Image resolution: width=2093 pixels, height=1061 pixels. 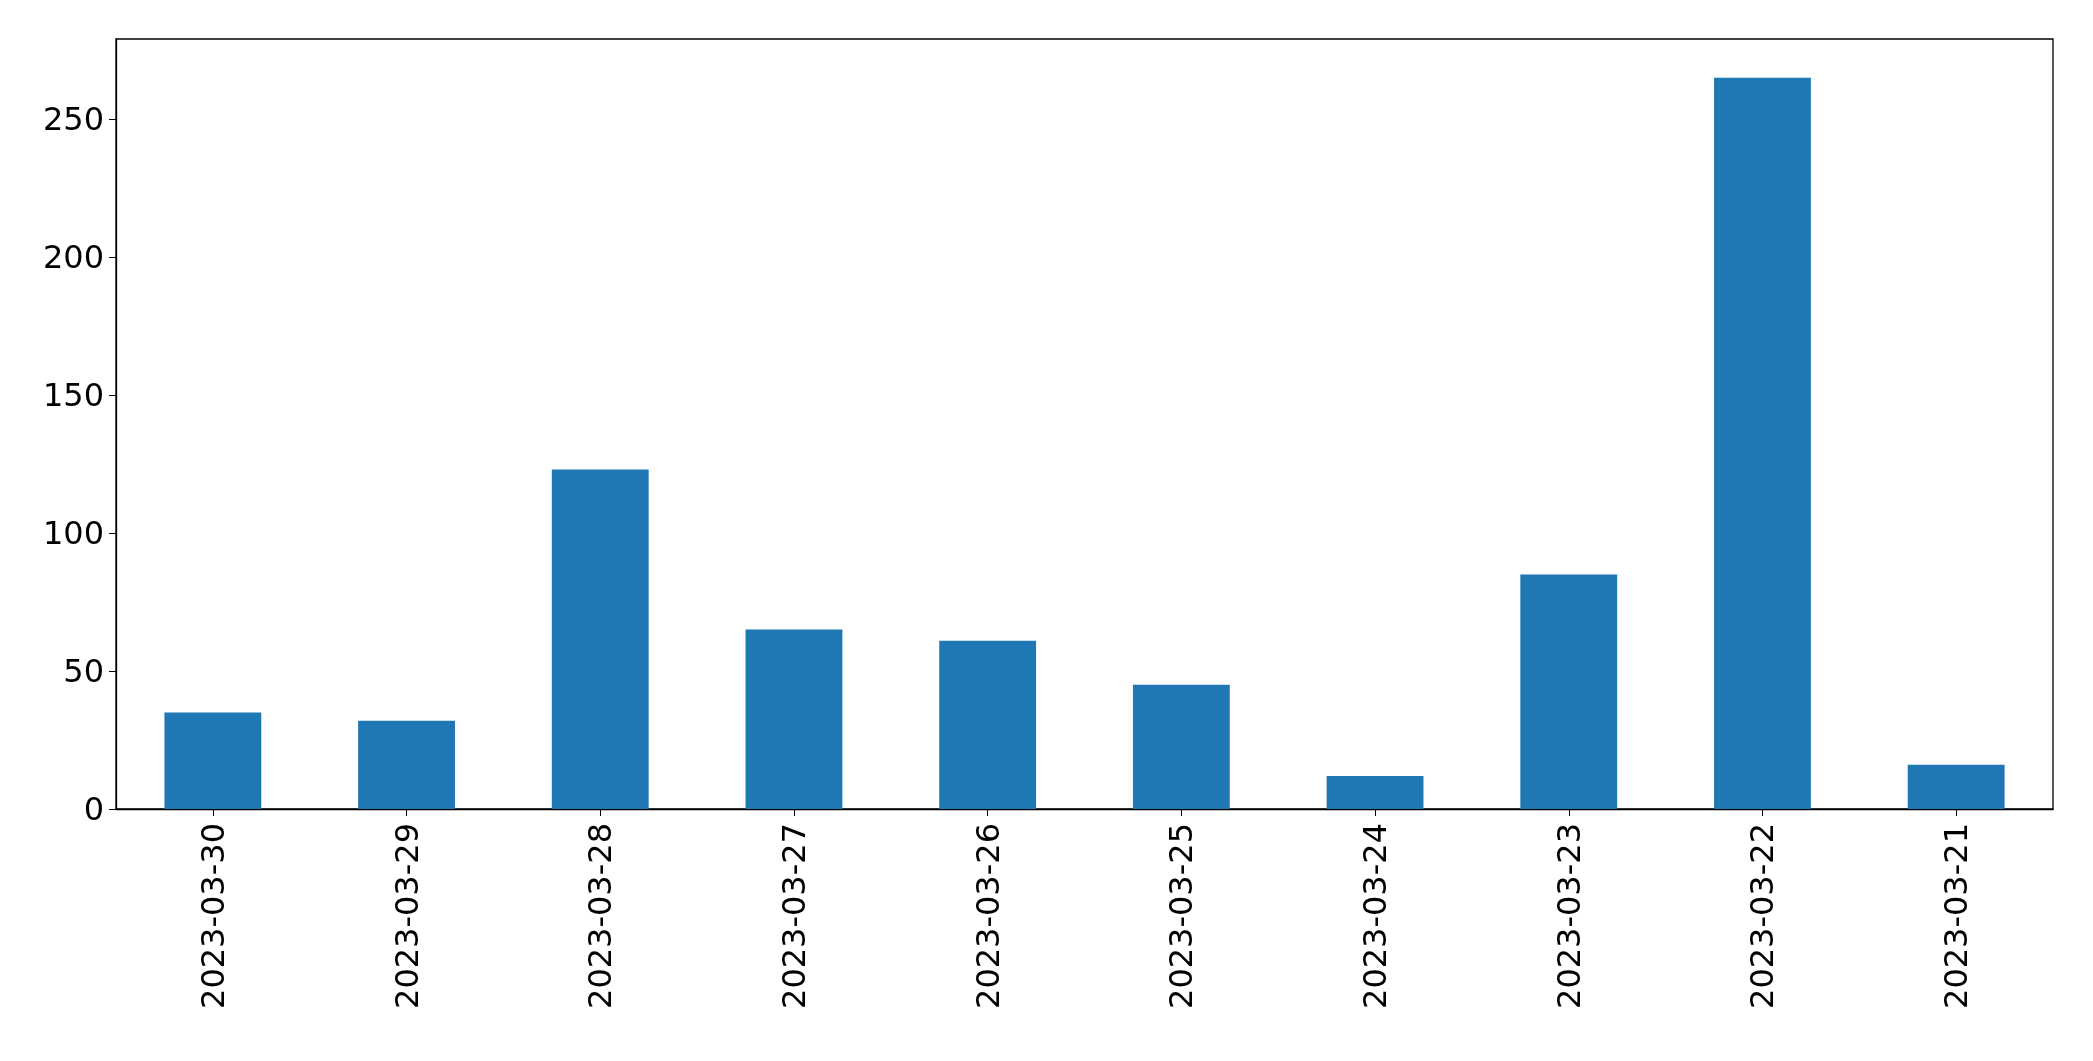 I want to click on y-tick-label: 50, so click(x=83, y=671).